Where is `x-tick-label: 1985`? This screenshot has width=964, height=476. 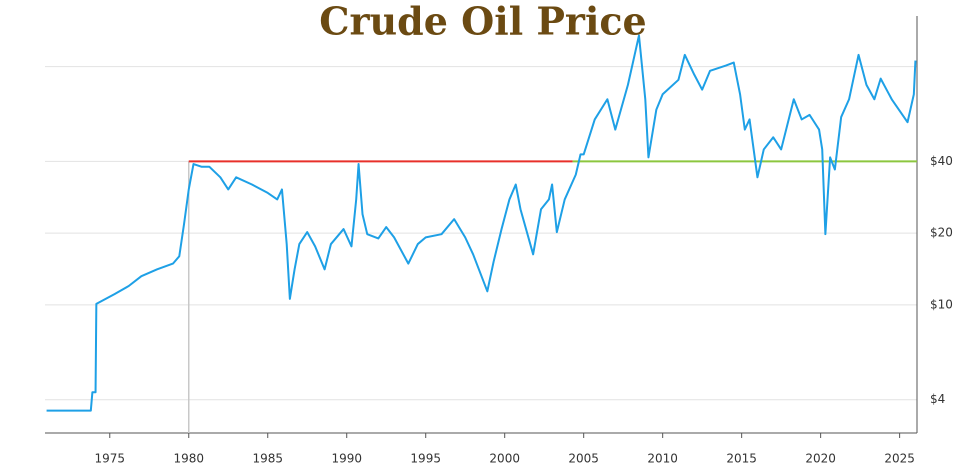 x-tick-label: 1985 is located at coordinates (267, 459).